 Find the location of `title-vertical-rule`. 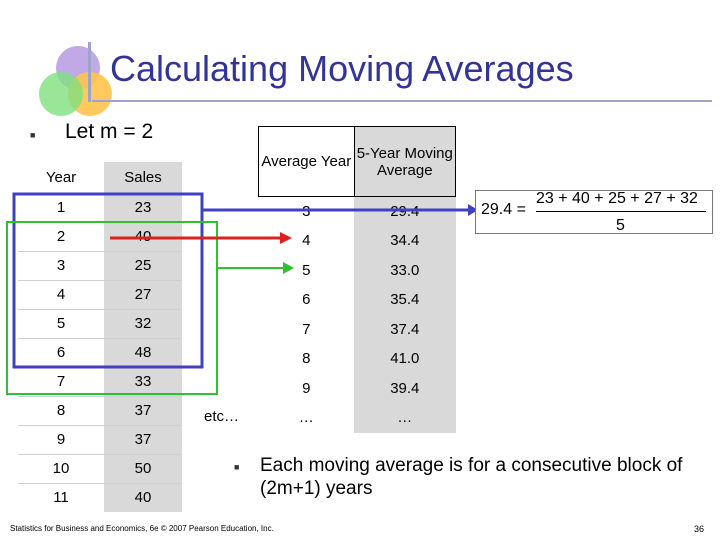

title-vertical-rule is located at coordinates (89, 72).